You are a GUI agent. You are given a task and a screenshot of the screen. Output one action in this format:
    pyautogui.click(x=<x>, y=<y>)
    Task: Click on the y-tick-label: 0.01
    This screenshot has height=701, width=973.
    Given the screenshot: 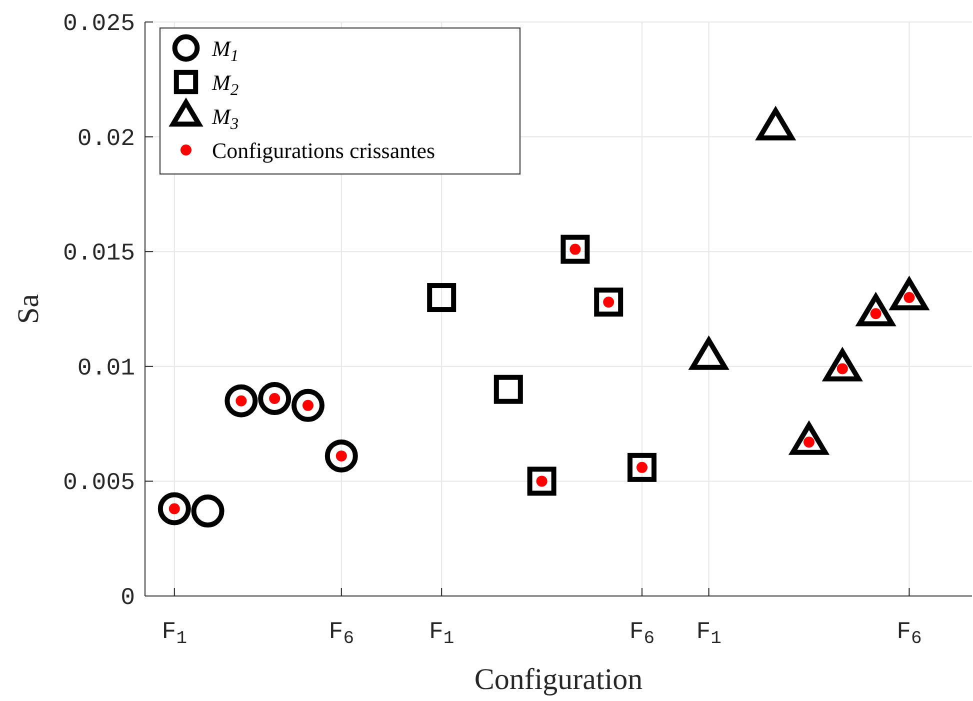 What is the action you would take?
    pyautogui.click(x=106, y=368)
    